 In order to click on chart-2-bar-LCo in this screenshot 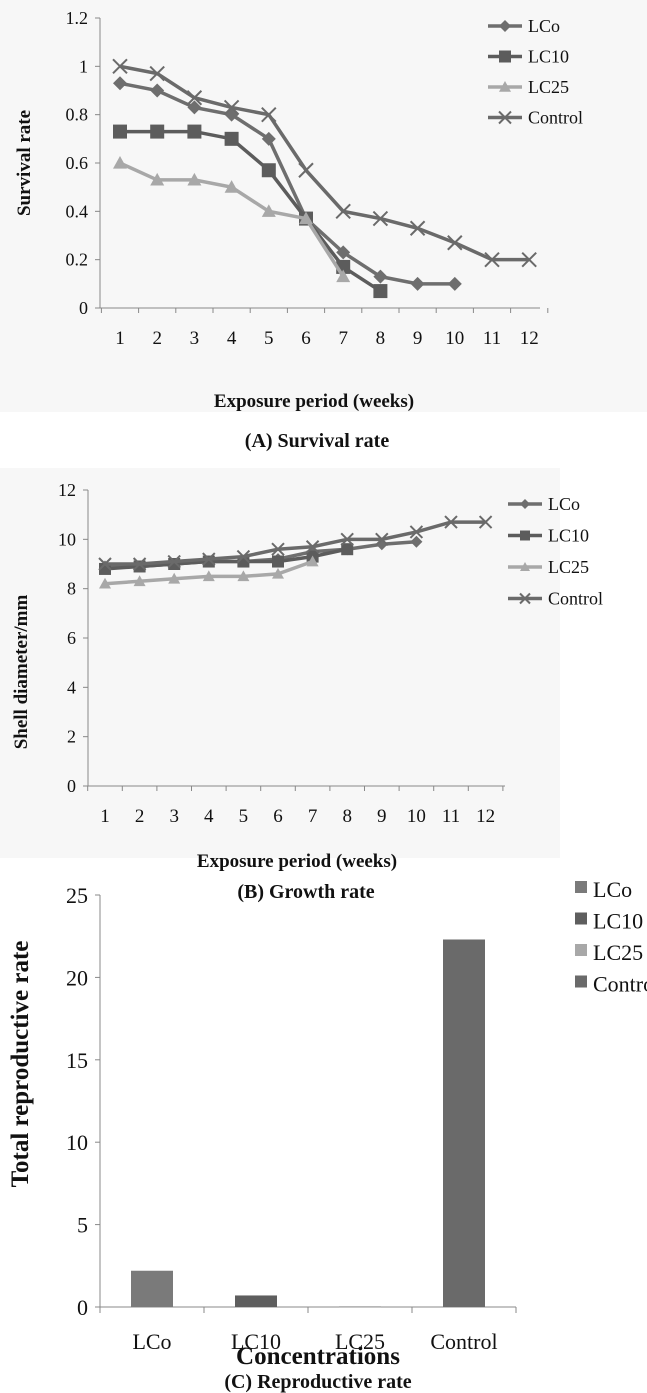, I will do `click(152, 1288)`.